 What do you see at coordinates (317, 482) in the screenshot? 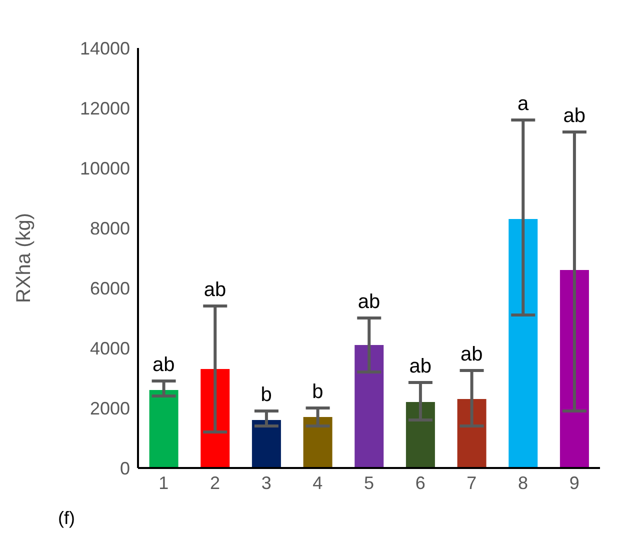
I see `x-tick-label: 4` at bounding box center [317, 482].